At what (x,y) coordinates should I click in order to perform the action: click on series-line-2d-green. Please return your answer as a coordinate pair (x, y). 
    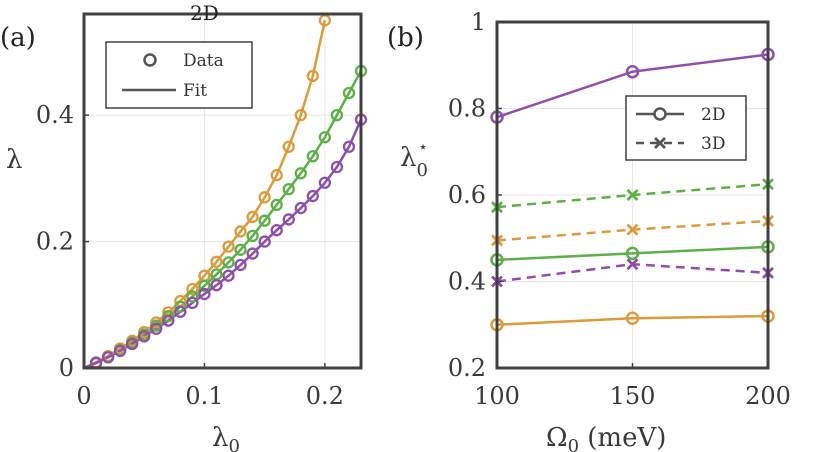
    Looking at the image, I should click on (632, 253).